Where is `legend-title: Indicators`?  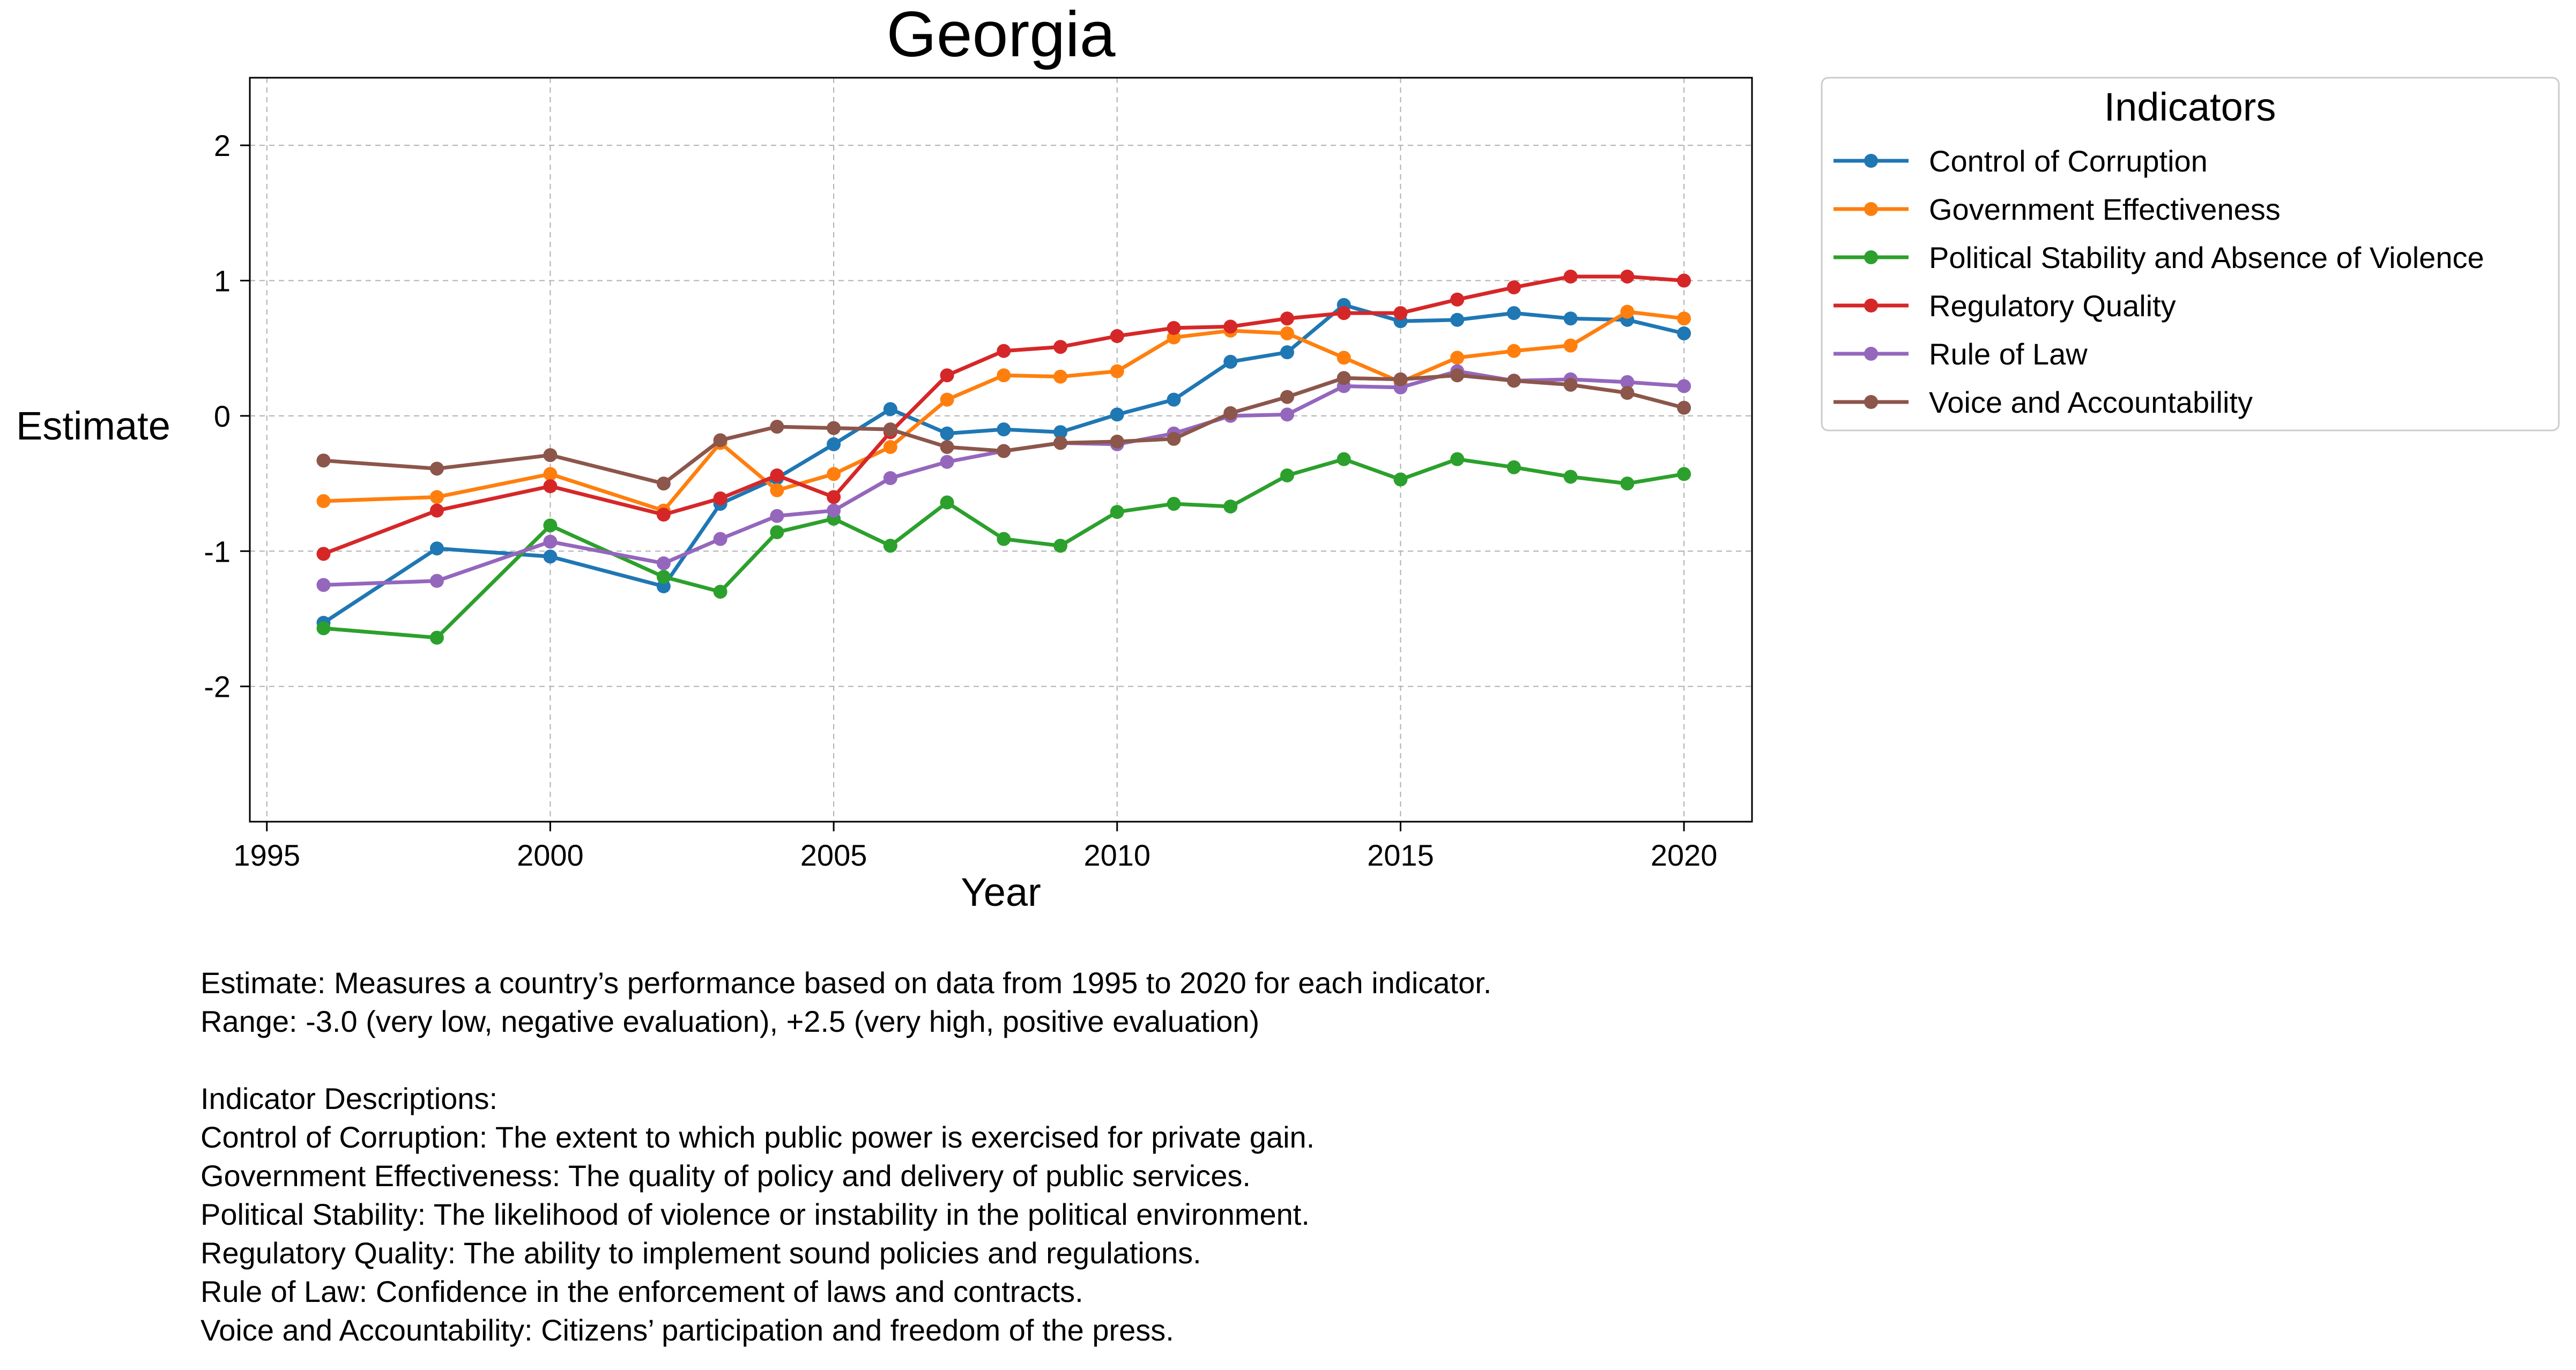 legend-title: Indicators is located at coordinates (2190, 107).